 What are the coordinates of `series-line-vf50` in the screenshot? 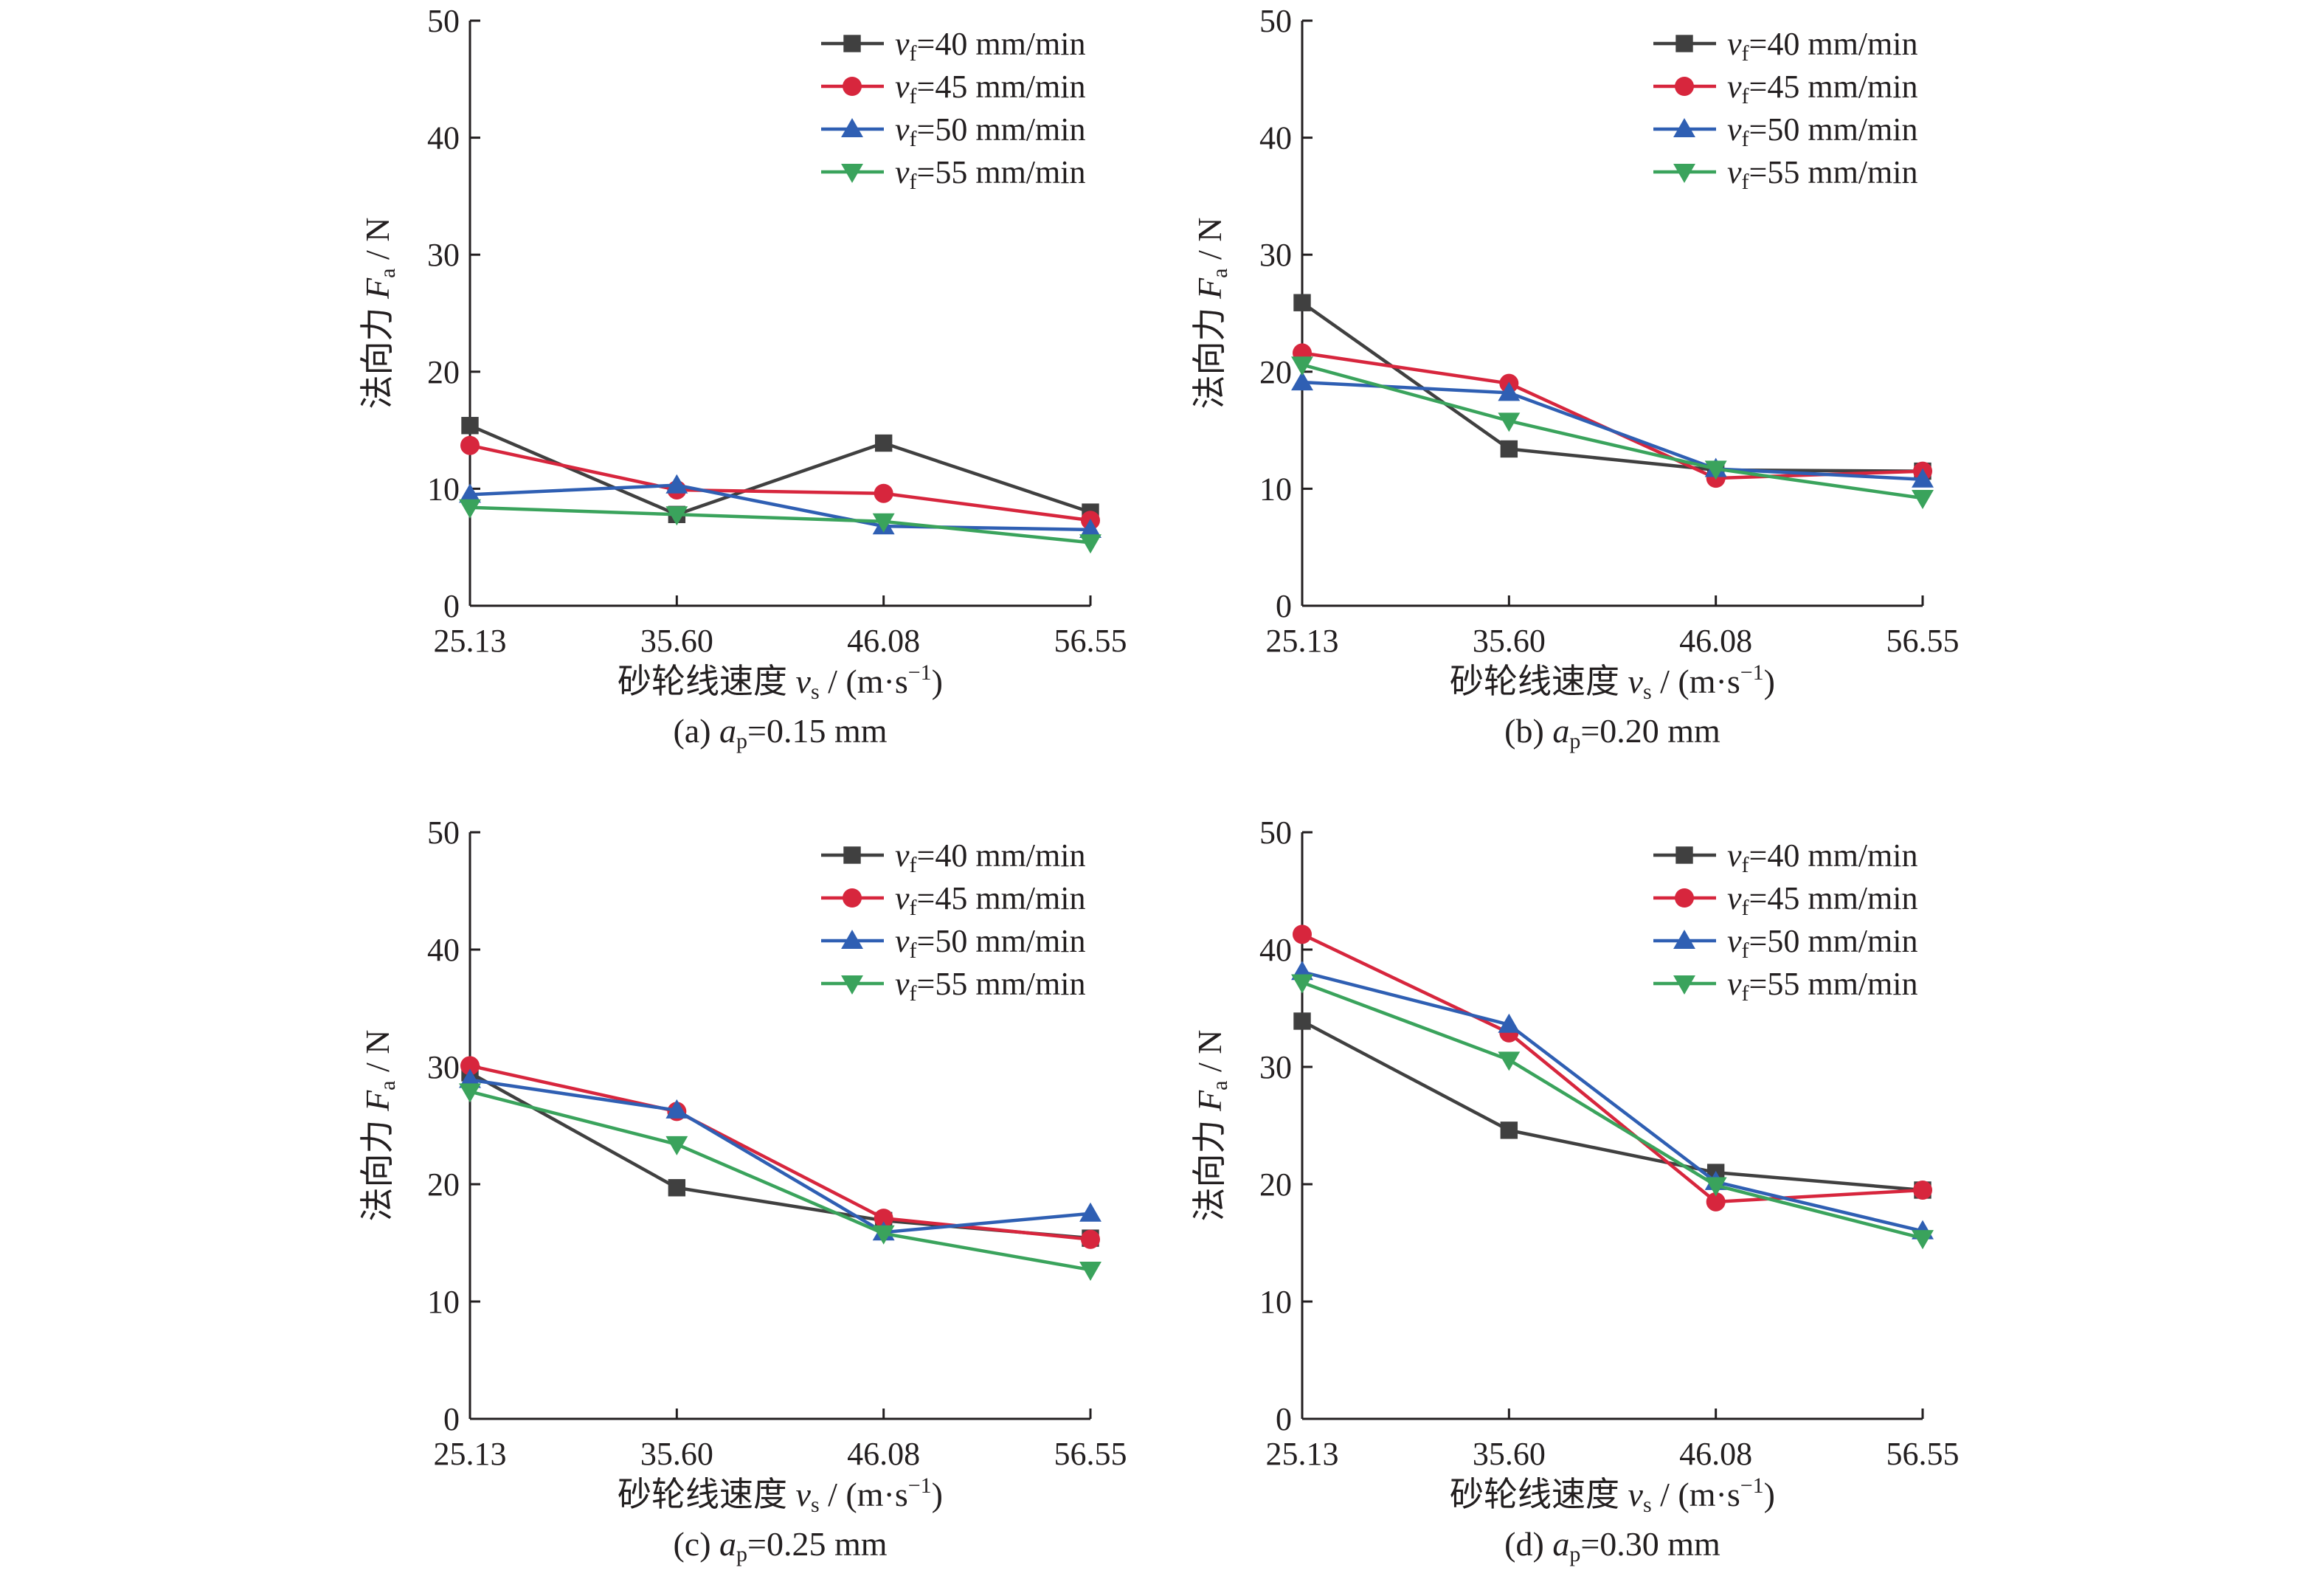 It's located at (780, 508).